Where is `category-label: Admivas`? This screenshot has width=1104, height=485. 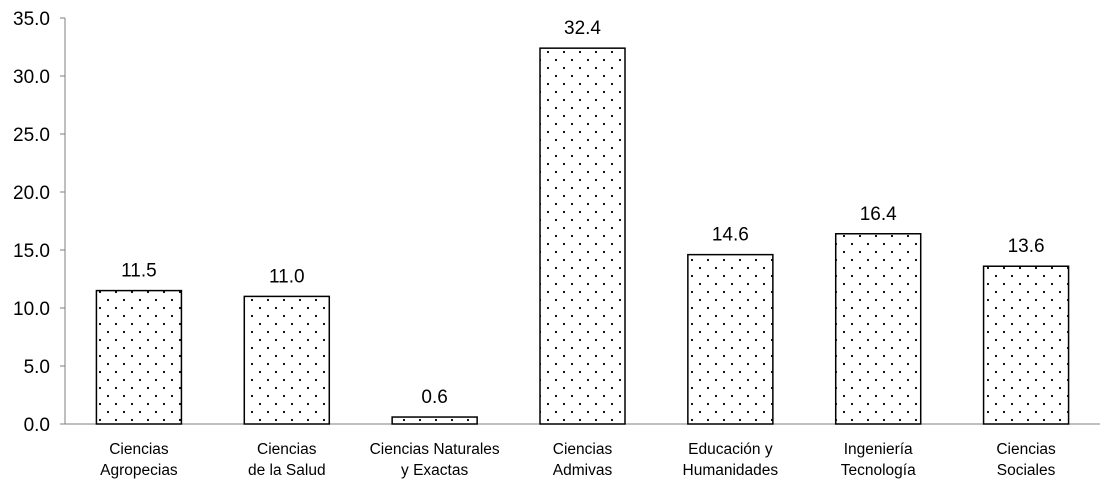 category-label: Admivas is located at coordinates (583, 470).